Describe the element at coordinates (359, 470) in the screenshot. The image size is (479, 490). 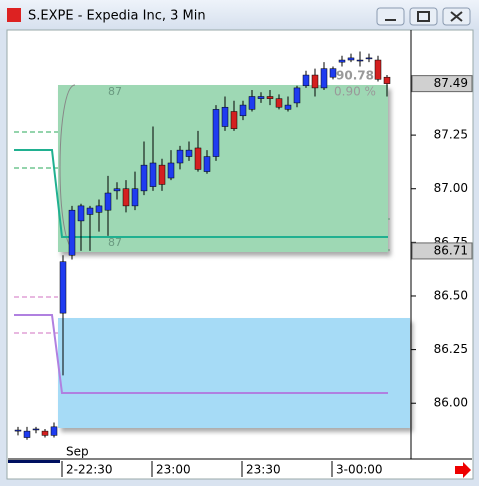
I see `x-tick-label: 3-00:00` at that location.